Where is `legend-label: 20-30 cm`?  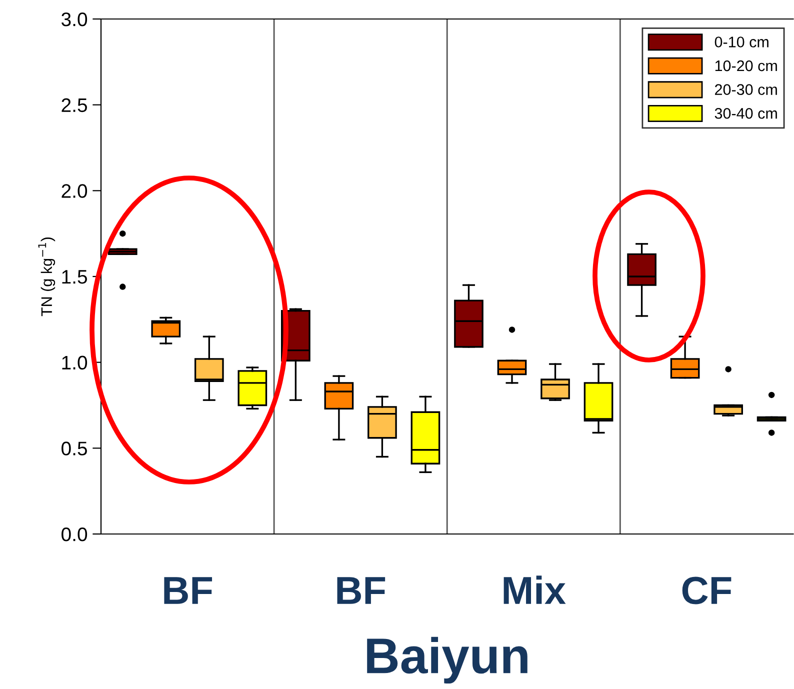
legend-label: 20-30 cm is located at coordinates (746, 90).